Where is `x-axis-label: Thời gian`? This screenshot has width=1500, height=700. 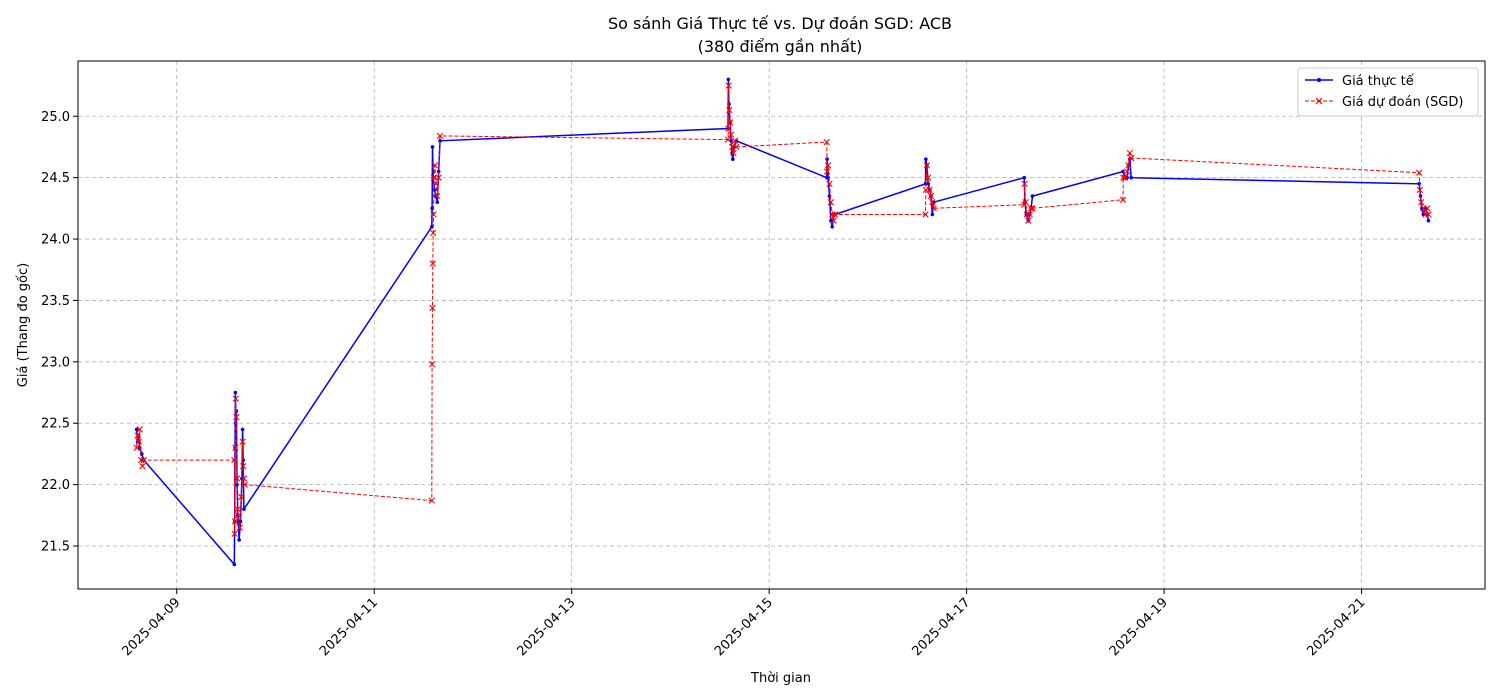 x-axis-label: Thời gian is located at coordinates (780, 678).